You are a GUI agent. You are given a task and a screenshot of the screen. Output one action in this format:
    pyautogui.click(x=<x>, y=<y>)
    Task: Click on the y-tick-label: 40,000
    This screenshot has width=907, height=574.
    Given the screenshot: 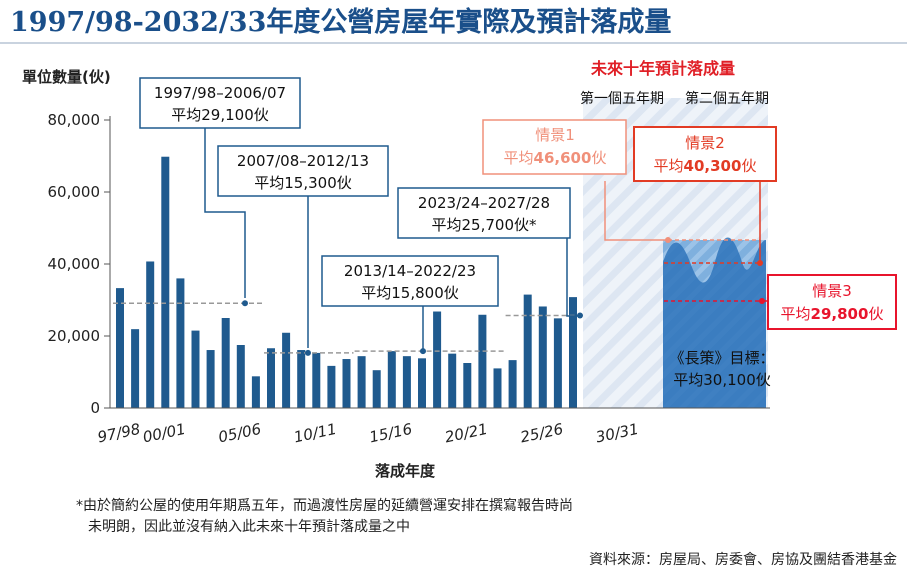 What is the action you would take?
    pyautogui.click(x=74, y=264)
    